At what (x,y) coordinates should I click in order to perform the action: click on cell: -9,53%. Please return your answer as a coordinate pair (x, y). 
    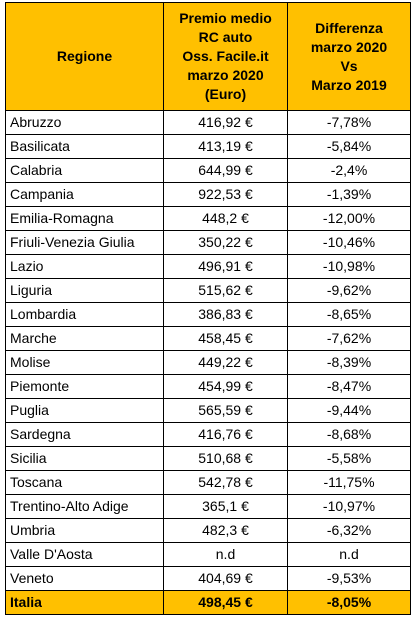
    Looking at the image, I should click on (349, 578).